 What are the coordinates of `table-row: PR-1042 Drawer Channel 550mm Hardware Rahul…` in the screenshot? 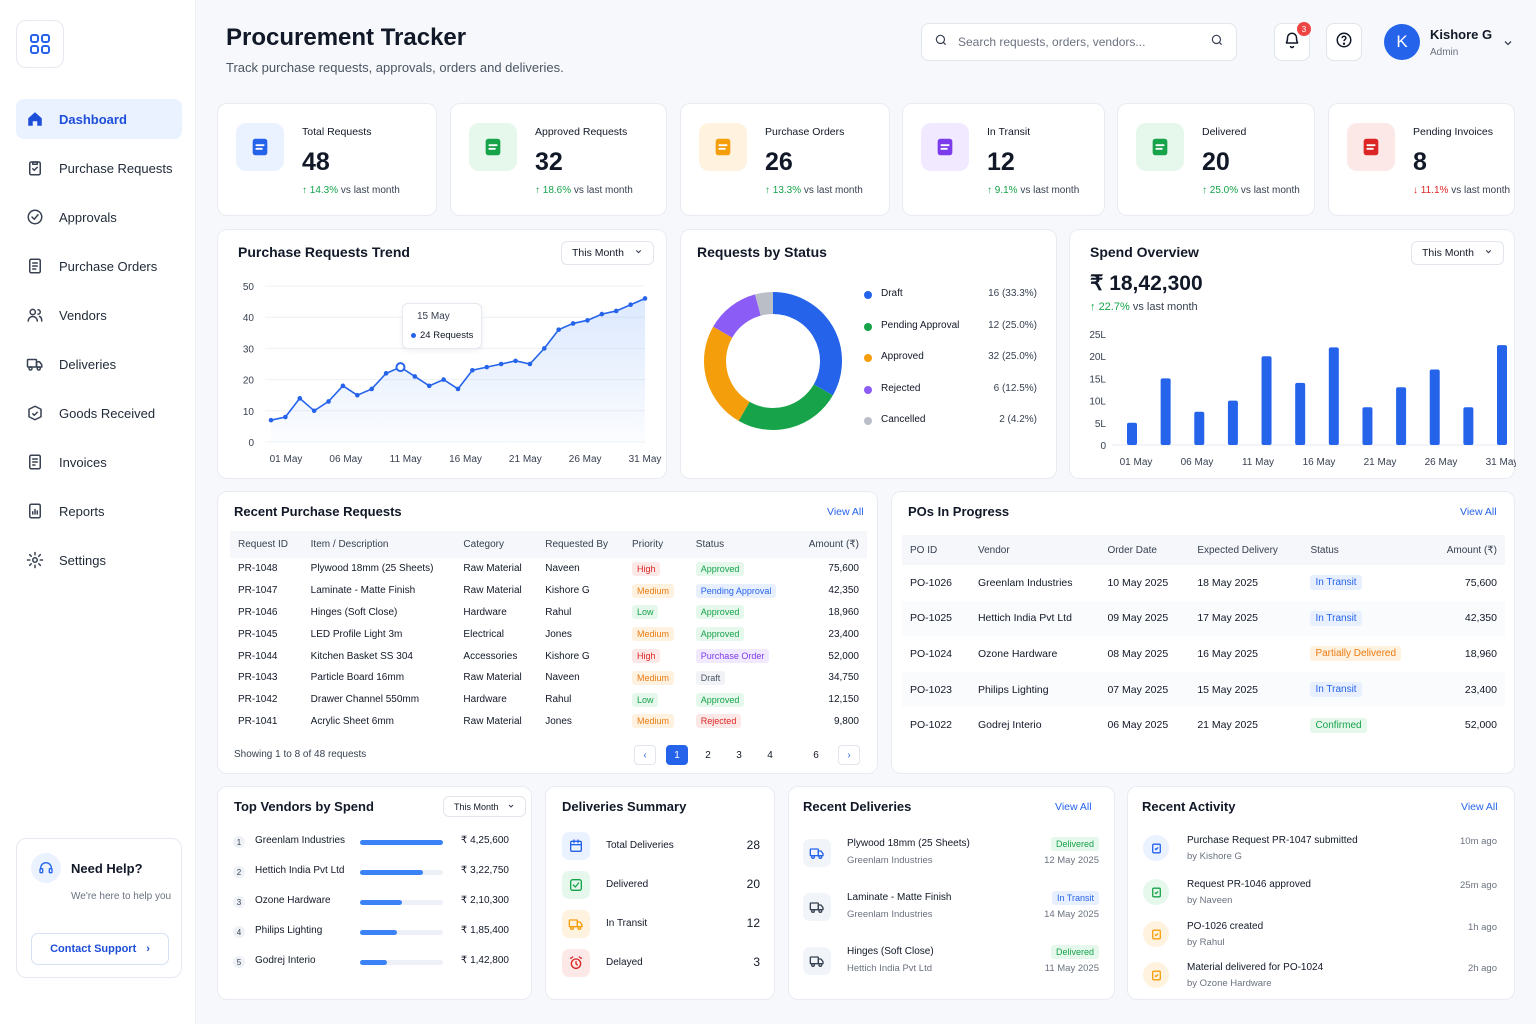 It's located at (548, 700).